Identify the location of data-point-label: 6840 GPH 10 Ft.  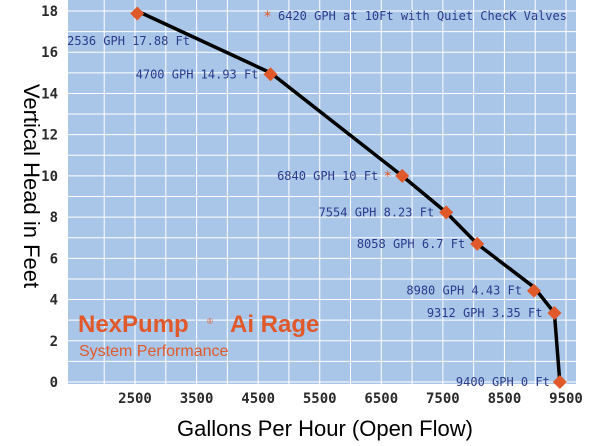
(327, 176).